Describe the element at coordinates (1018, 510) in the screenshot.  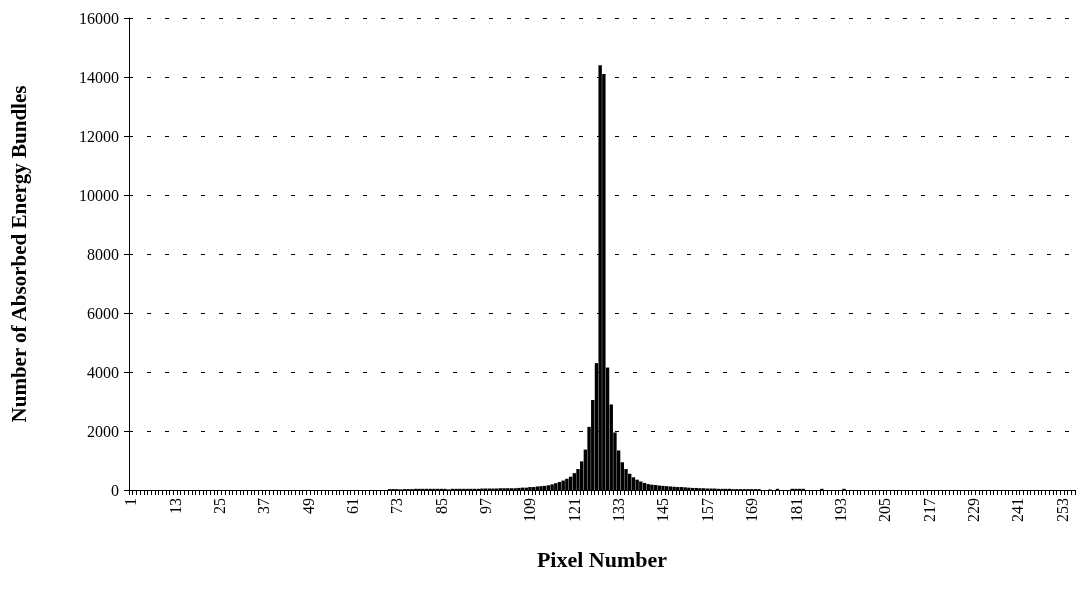
I see `x-tick-label: 241` at that location.